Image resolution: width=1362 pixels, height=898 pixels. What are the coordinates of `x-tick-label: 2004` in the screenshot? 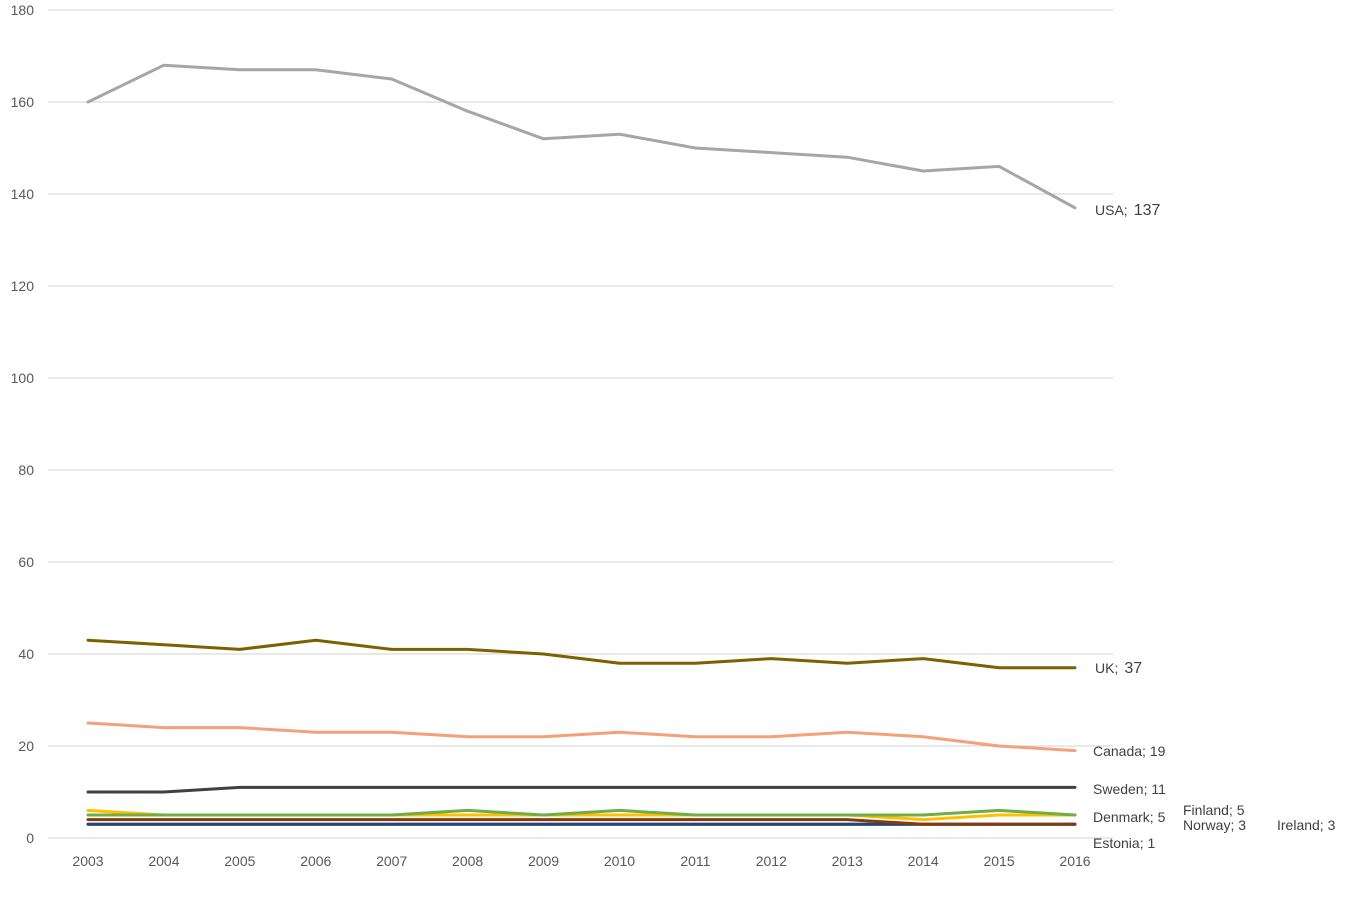 It's located at (163, 861).